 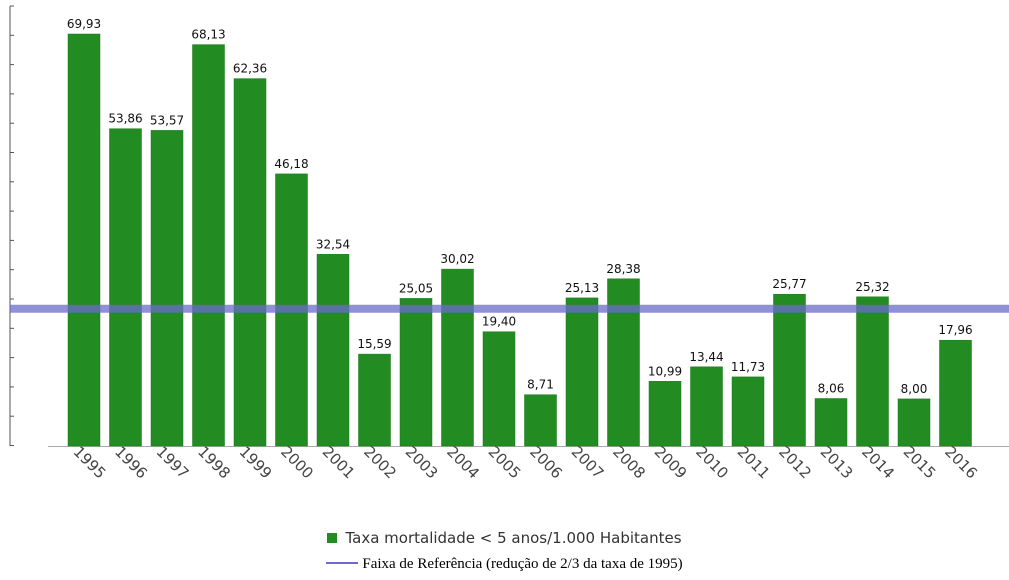 What do you see at coordinates (167, 288) in the screenshot?
I see `bar-1997` at bounding box center [167, 288].